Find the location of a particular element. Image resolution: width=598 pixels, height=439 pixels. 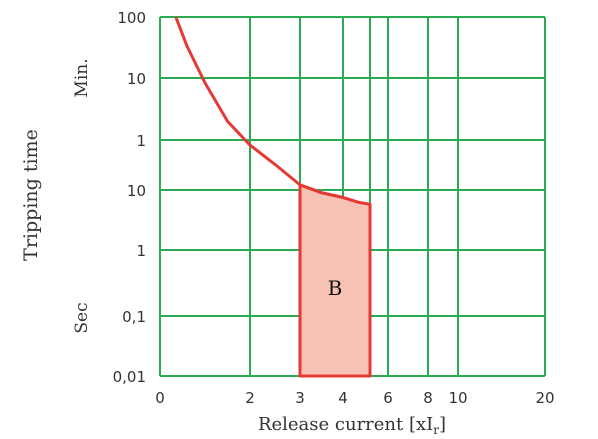

x-tick-label: 6 is located at coordinates (388, 398).